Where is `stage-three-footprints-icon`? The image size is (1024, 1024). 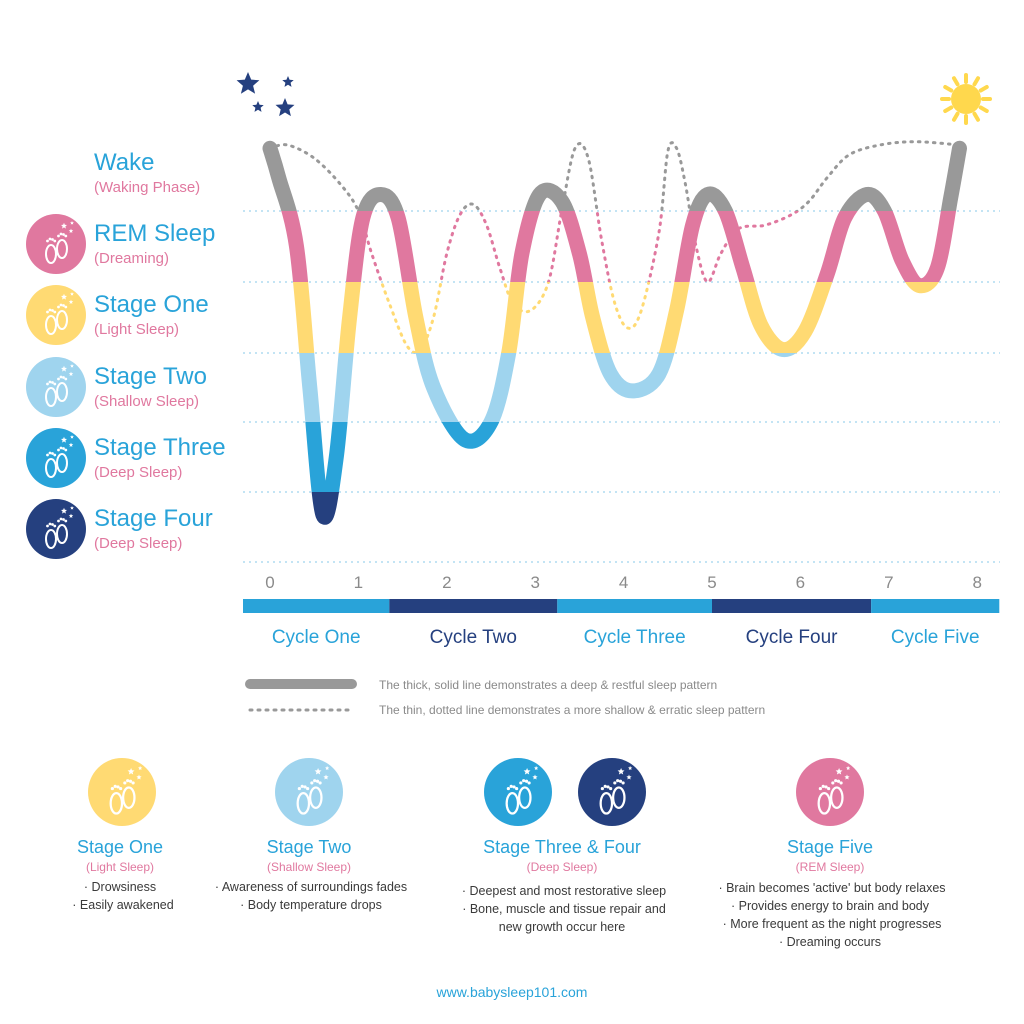 stage-three-footprints-icon is located at coordinates (518, 792).